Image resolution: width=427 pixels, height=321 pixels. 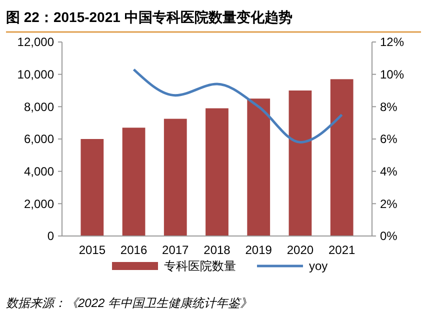 What do you see at coordinates (258, 250) in the screenshot?
I see `x-tick-label: 2019` at bounding box center [258, 250].